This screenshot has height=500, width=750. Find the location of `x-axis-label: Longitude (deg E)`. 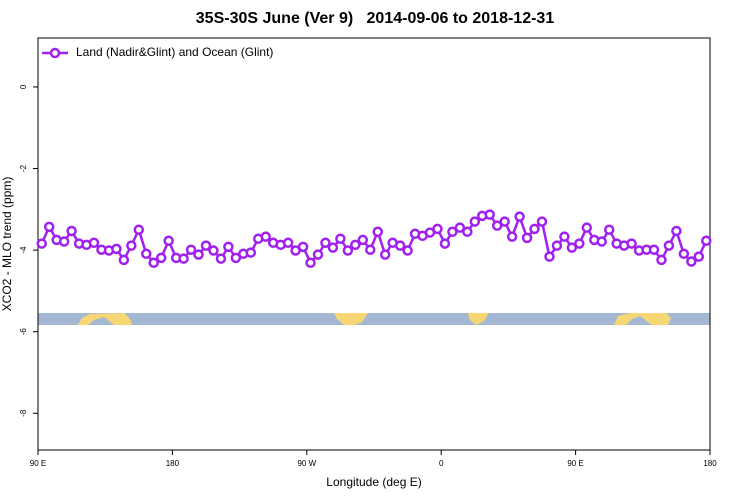

x-axis-label: Longitude (deg E) is located at coordinates (373, 482).